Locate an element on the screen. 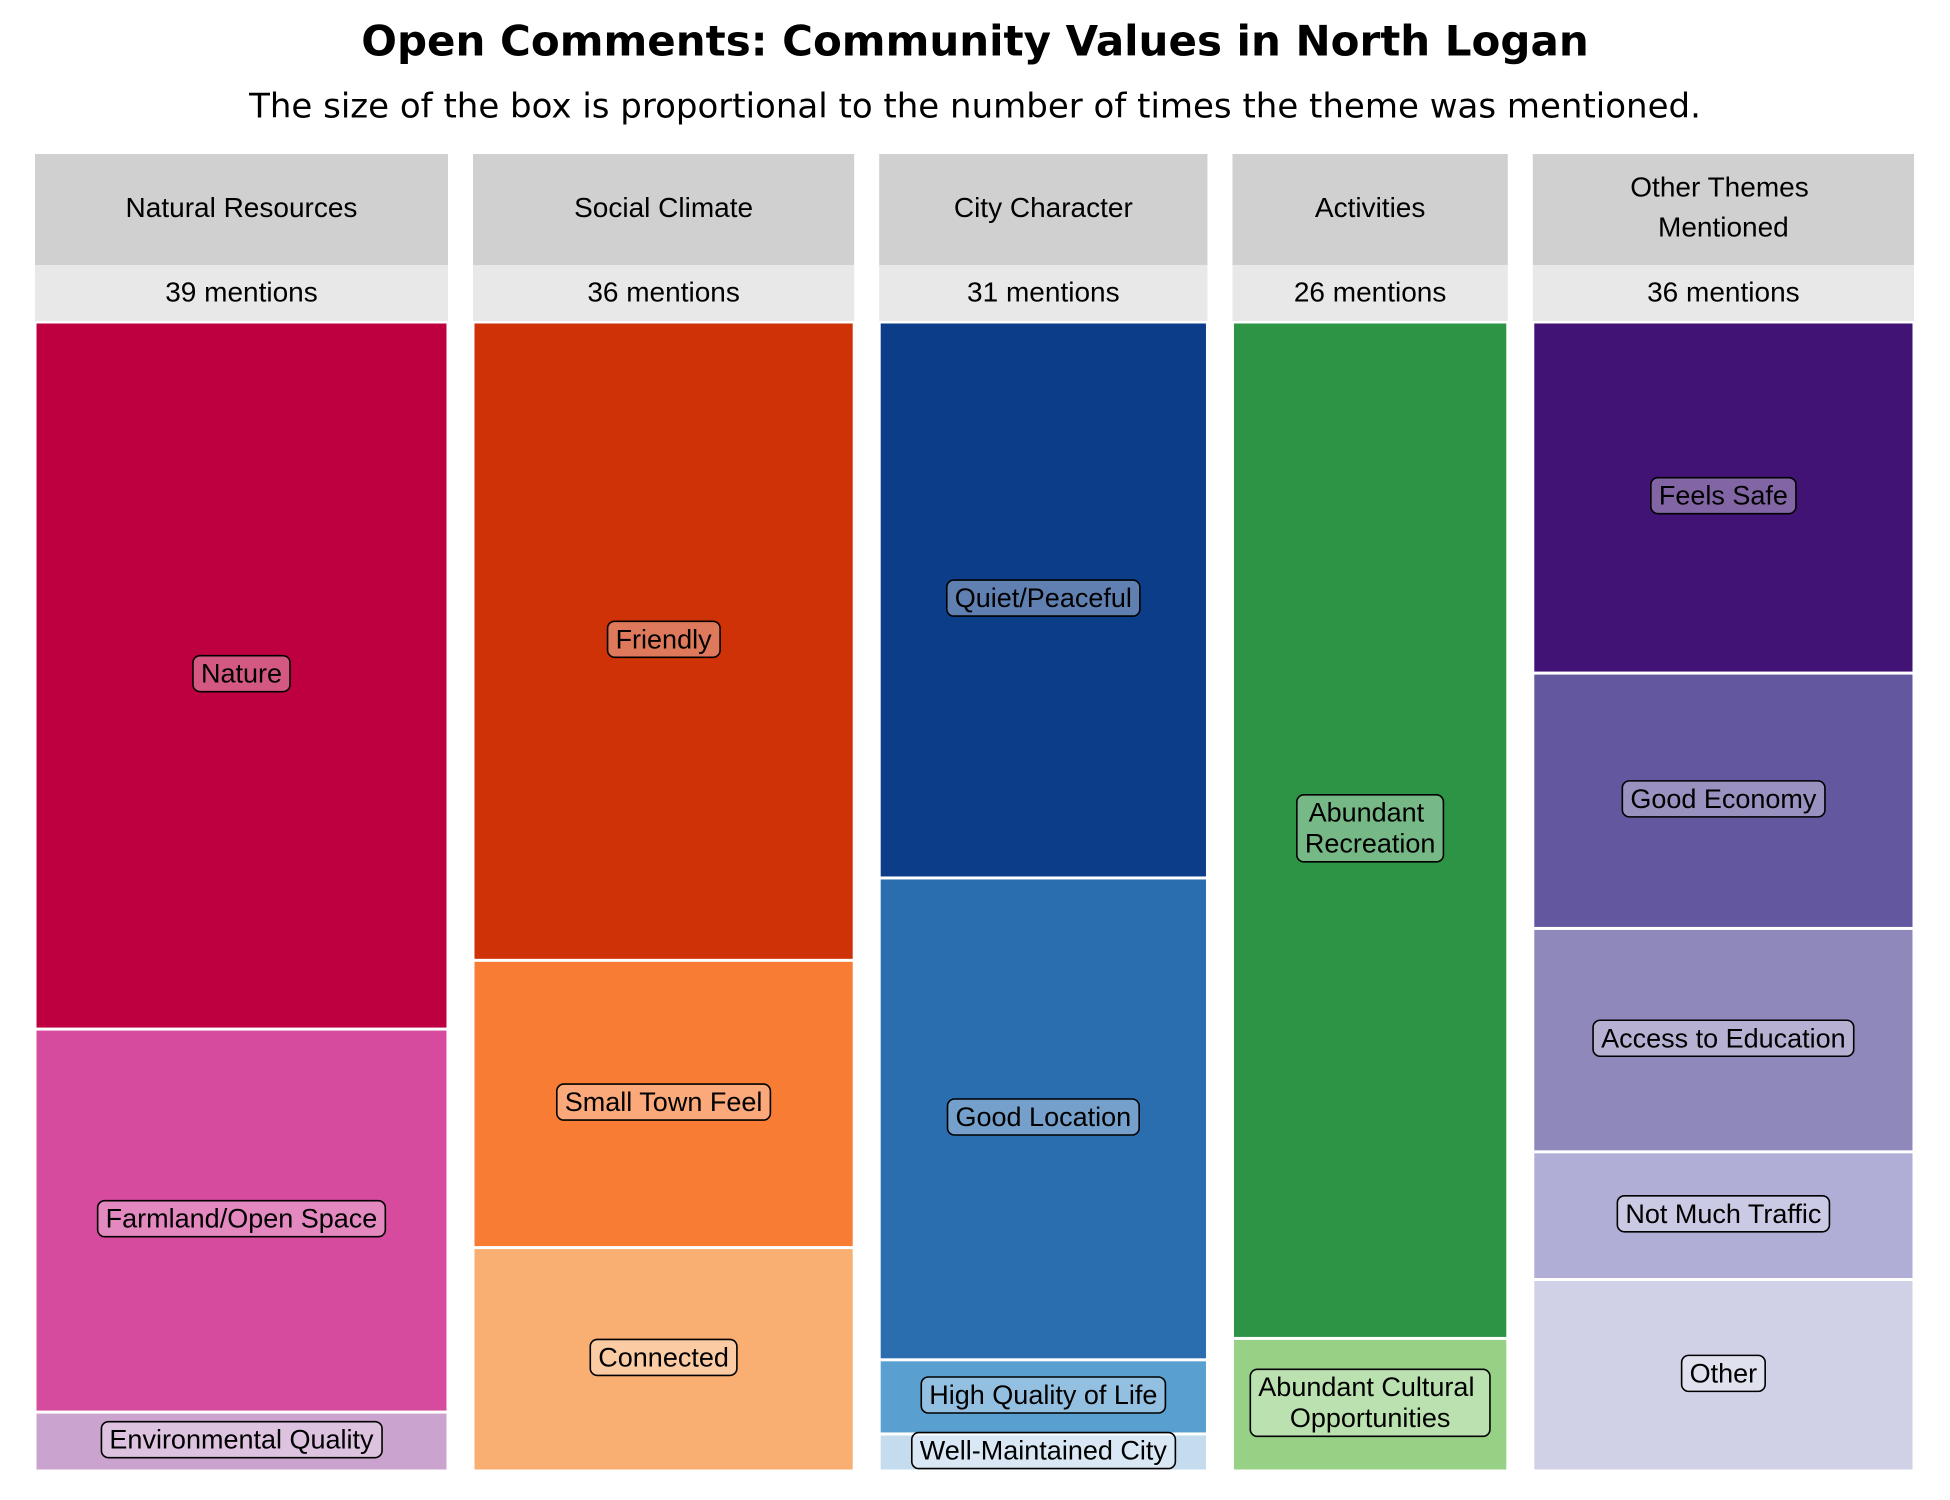 This screenshot has height=1500, width=1950. mentions-label: 31 mentions is located at coordinates (1043, 291).